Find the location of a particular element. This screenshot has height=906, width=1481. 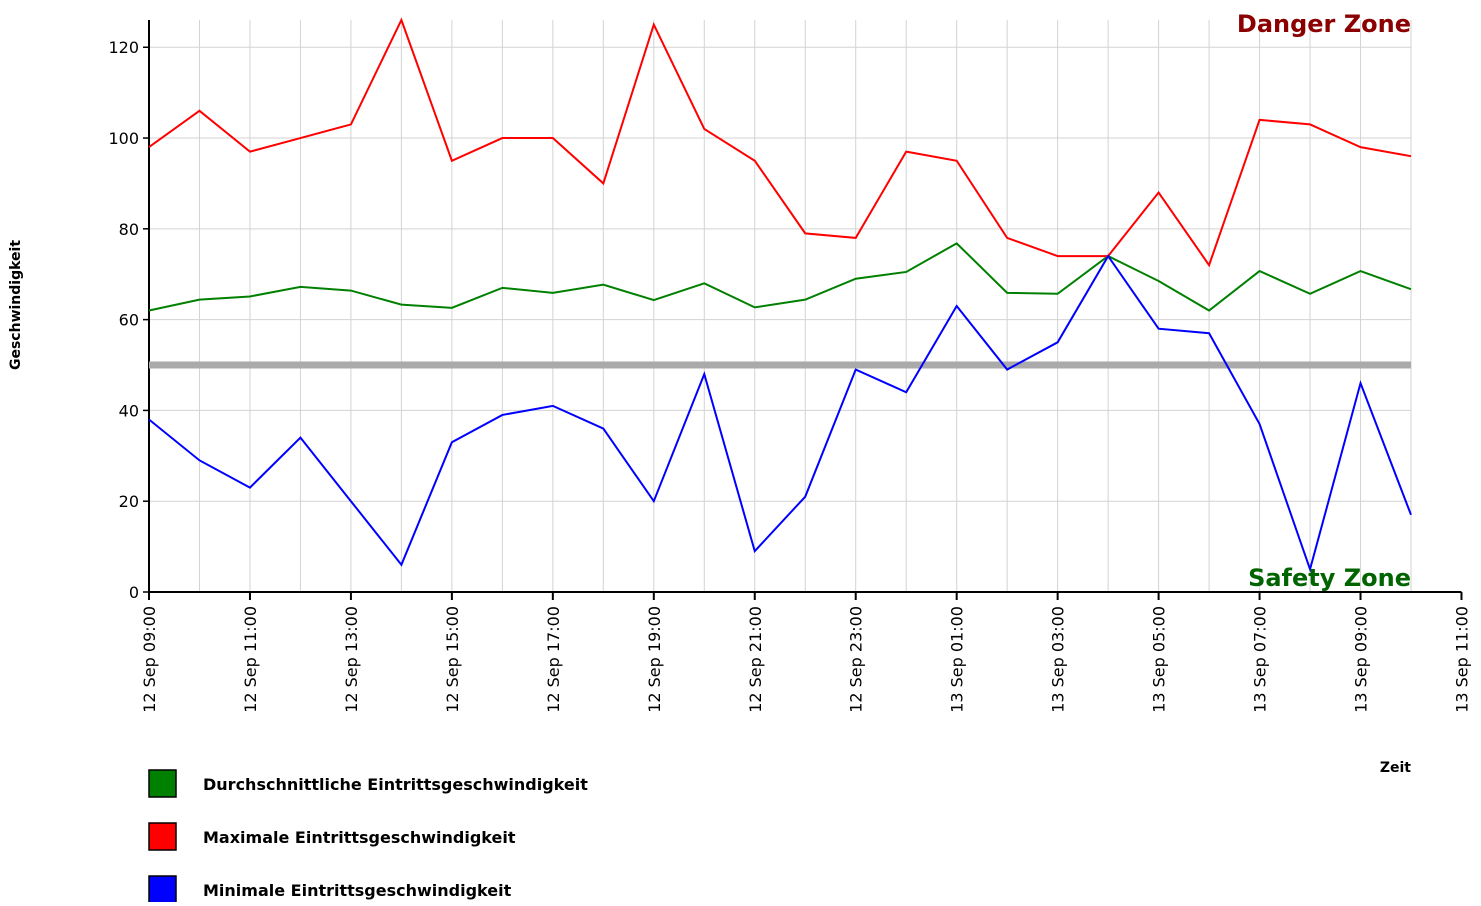

x-tick-label: 13 Sep 07:00 is located at coordinates (1260, 659).